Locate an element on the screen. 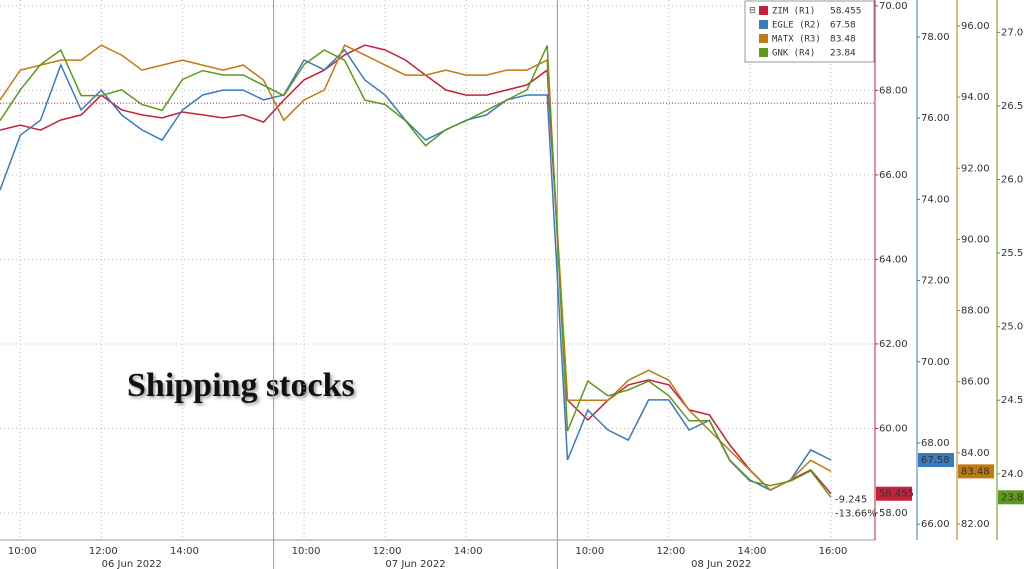 This screenshot has width=1024, height=569. y-tick-label: 88.00 is located at coordinates (975, 311).